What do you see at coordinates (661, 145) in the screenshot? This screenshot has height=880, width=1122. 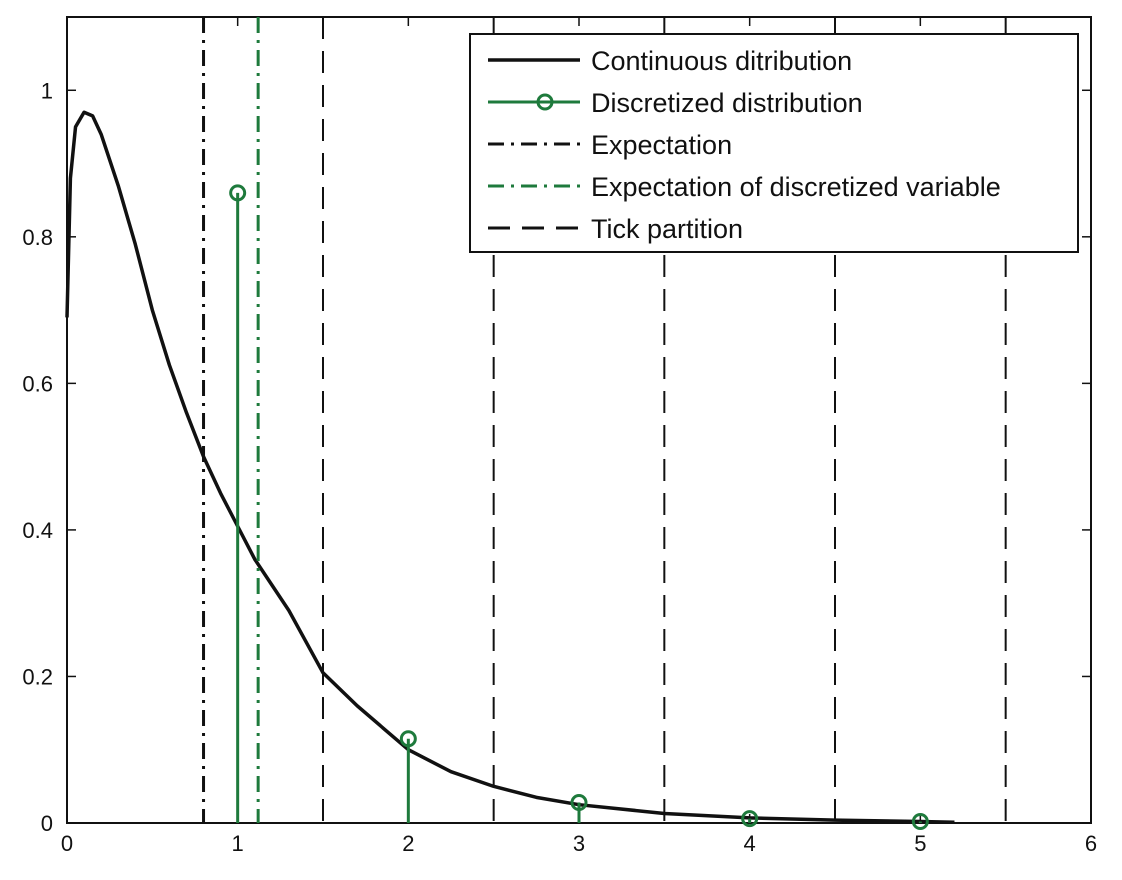 I see `legend-label: Expectation` at bounding box center [661, 145].